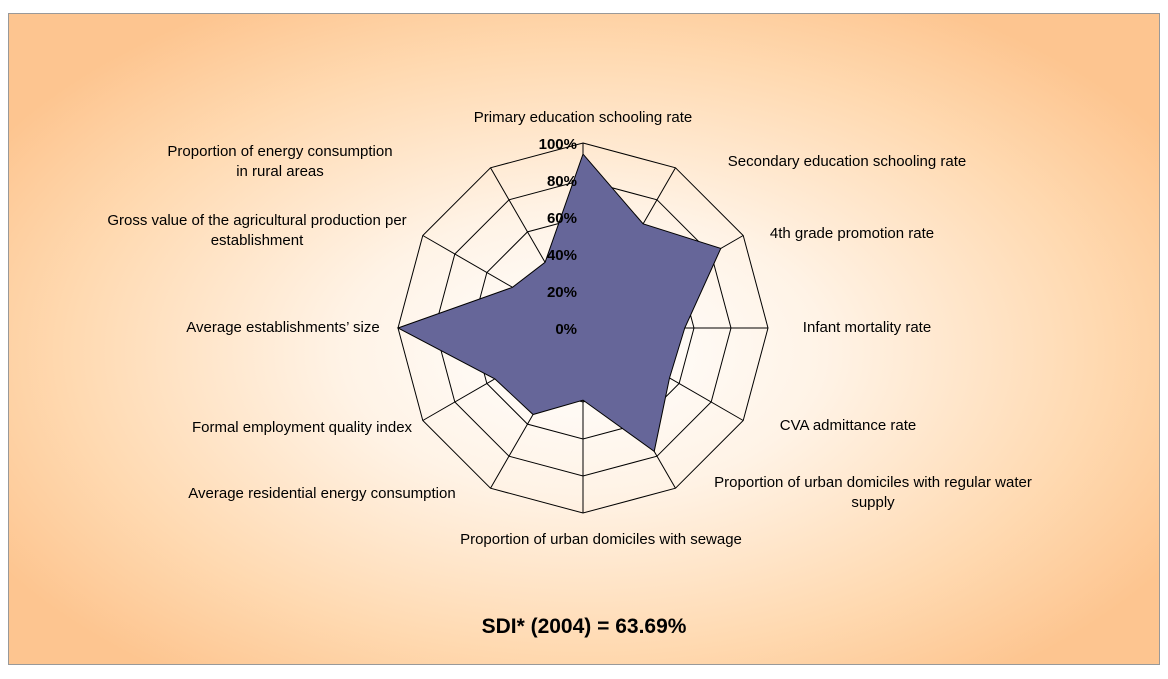  Describe the element at coordinates (847, 161) in the screenshot. I see `category-label: Secondary education schooling rate` at that location.